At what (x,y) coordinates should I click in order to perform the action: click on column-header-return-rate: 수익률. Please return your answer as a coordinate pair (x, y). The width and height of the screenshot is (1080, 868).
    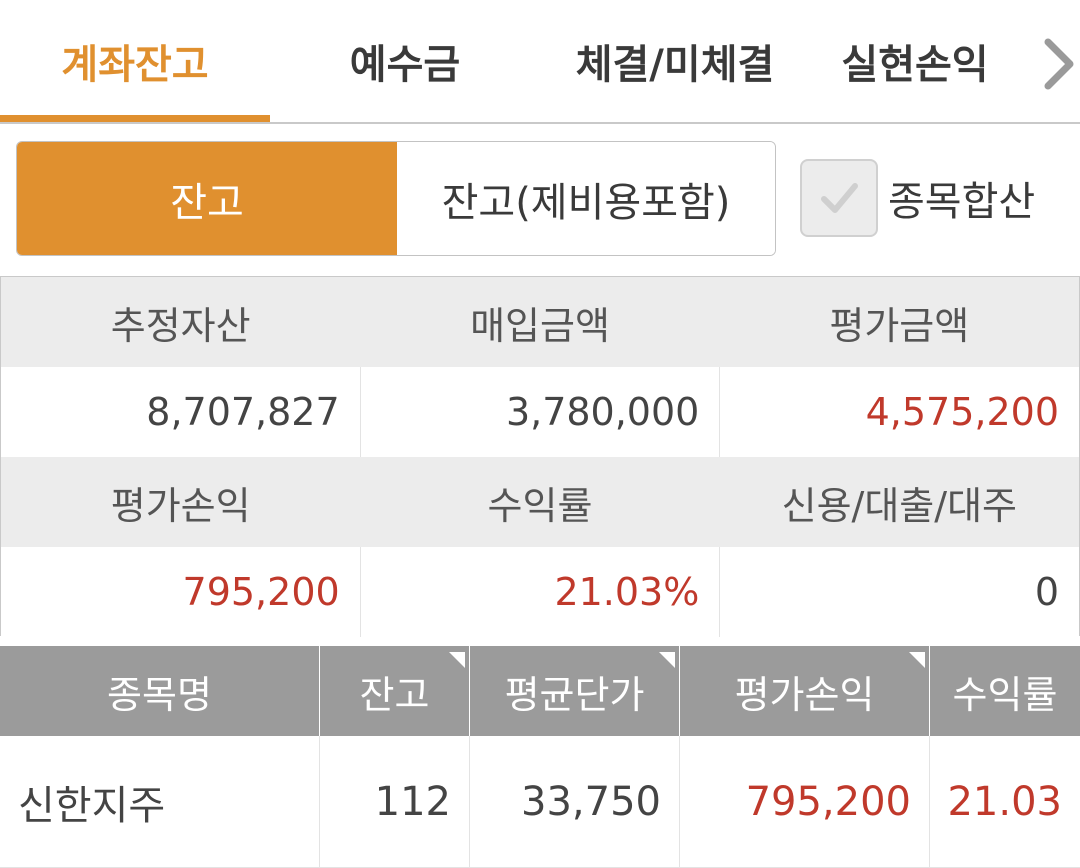
    Looking at the image, I should click on (1005, 691).